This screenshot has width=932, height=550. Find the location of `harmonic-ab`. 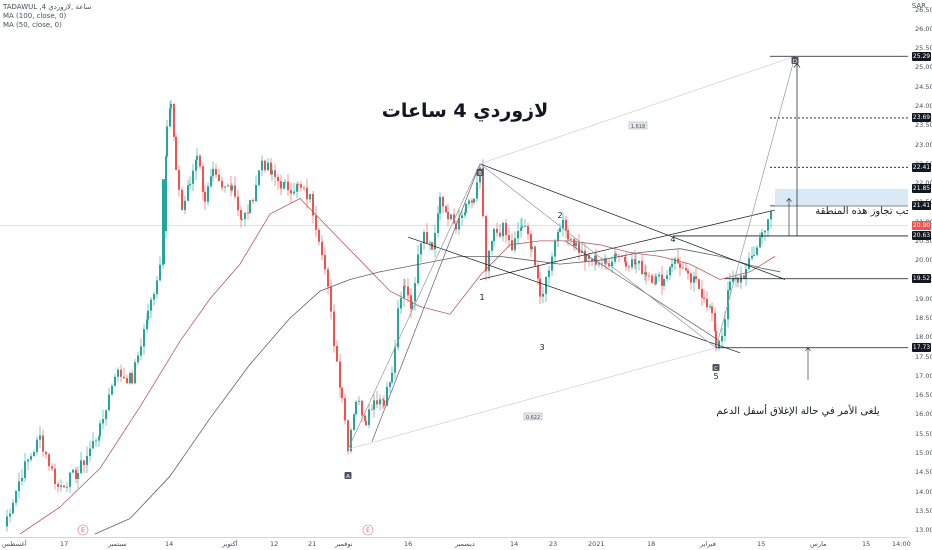

harmonic-ab is located at coordinates (414, 306).